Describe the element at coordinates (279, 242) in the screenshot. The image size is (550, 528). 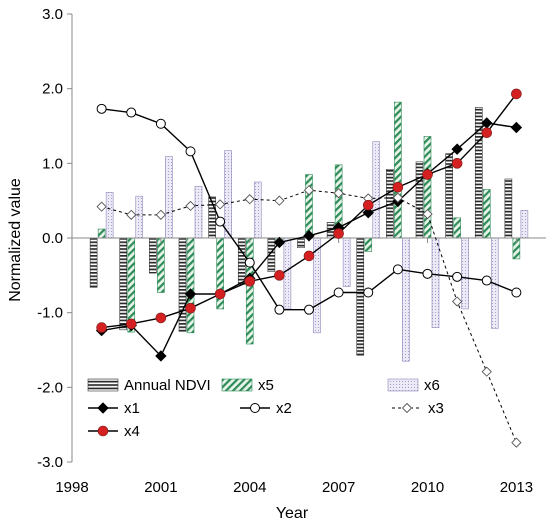
I see `series-x1-point-2005` at that location.